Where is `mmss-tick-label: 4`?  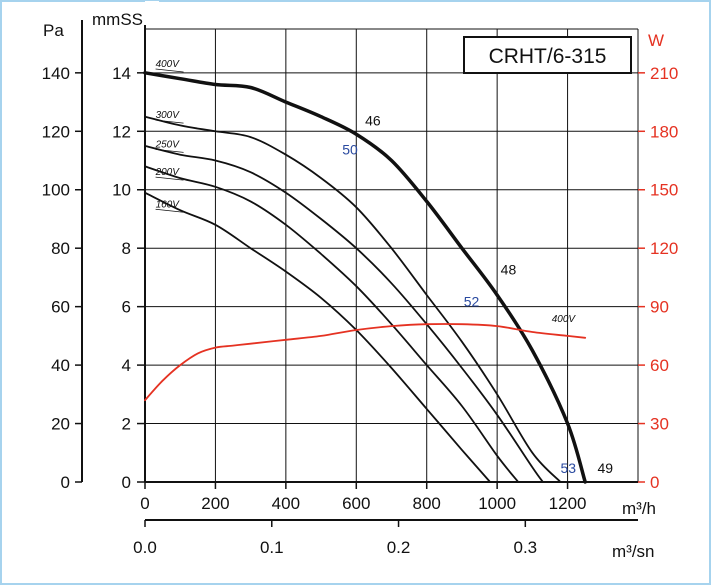 mmss-tick-label: 4 is located at coordinates (126, 365).